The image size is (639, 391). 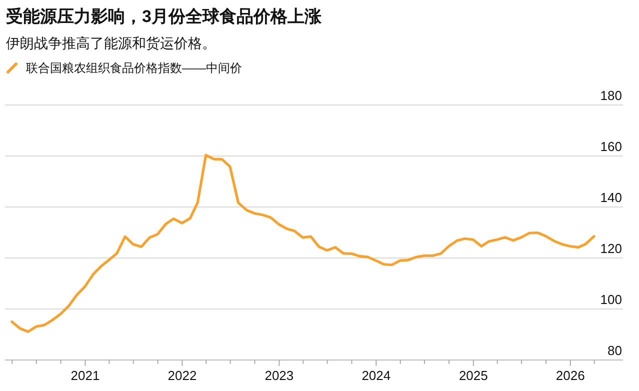 What do you see at coordinates (85, 375) in the screenshot?
I see `x-tick-label: 2021` at bounding box center [85, 375].